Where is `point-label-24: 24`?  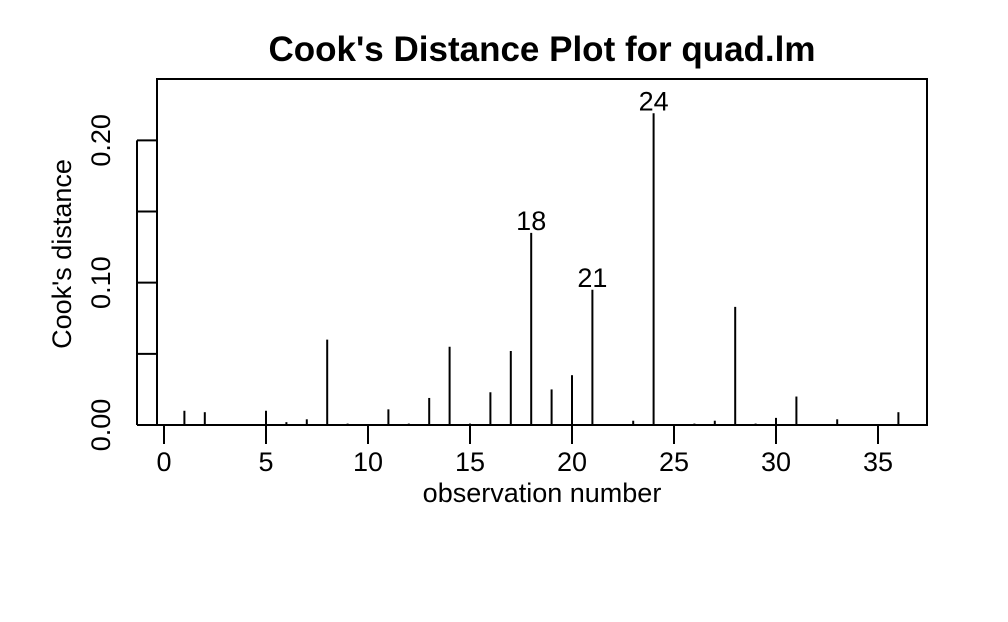 point-label-24: 24 is located at coordinates (654, 101).